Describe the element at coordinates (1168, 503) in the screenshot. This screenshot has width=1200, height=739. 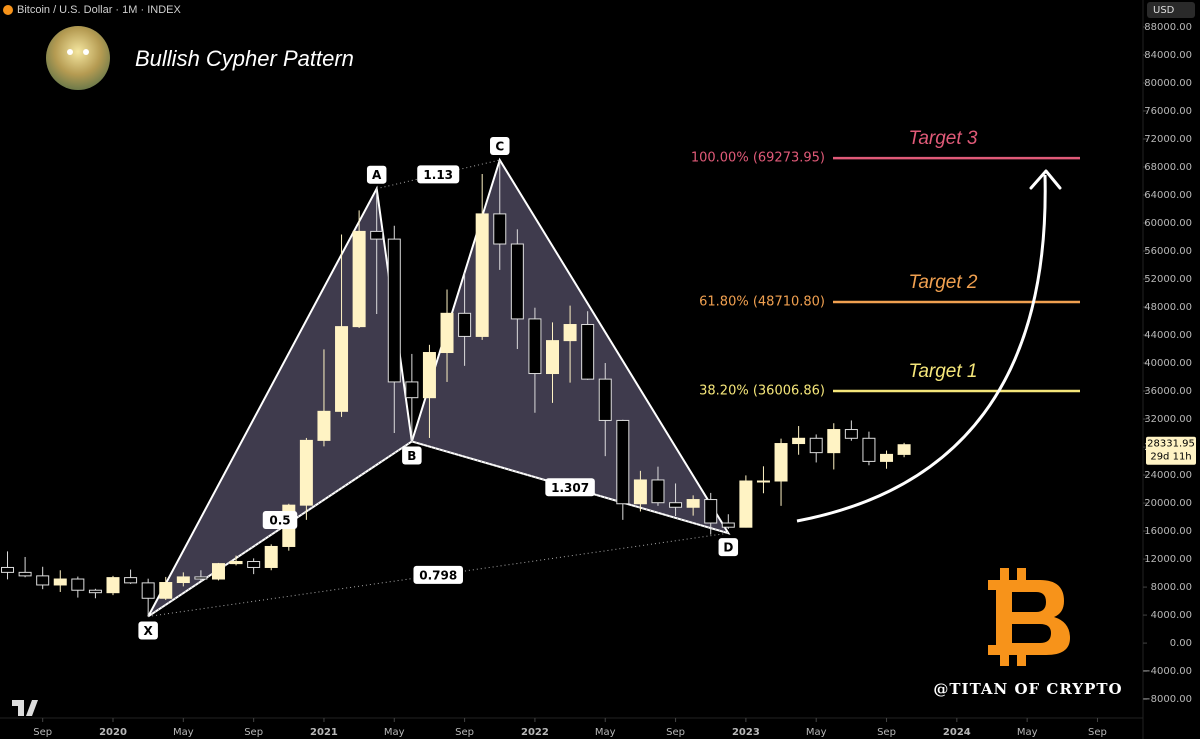
I see `y-tick-label: 20000.00` at that location.